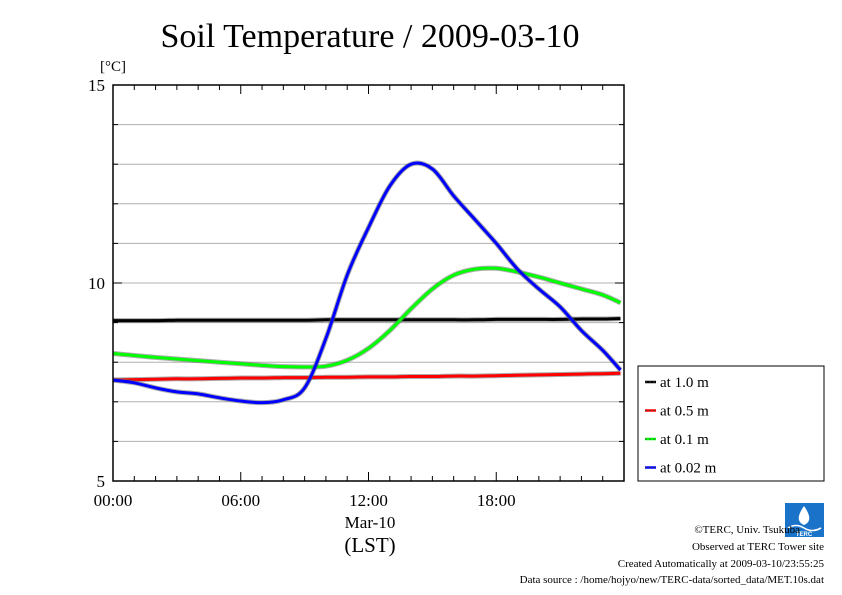  What do you see at coordinates (684, 440) in the screenshot?
I see `legend-label-at-0-1-m: at 0.1 m` at bounding box center [684, 440].